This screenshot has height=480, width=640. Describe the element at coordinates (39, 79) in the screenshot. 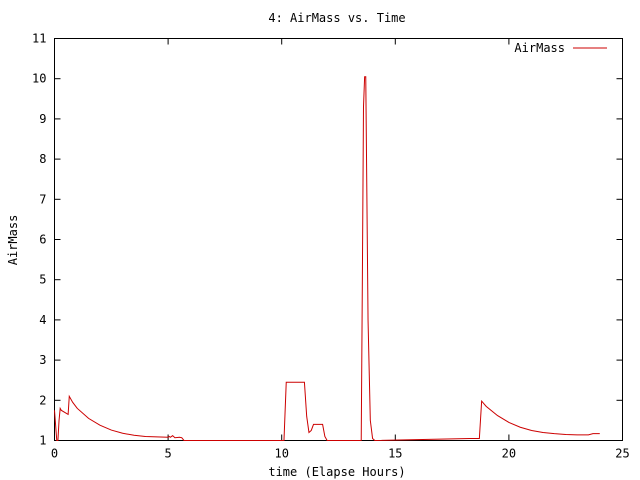

I see `y-tick-label: 10` at that location.